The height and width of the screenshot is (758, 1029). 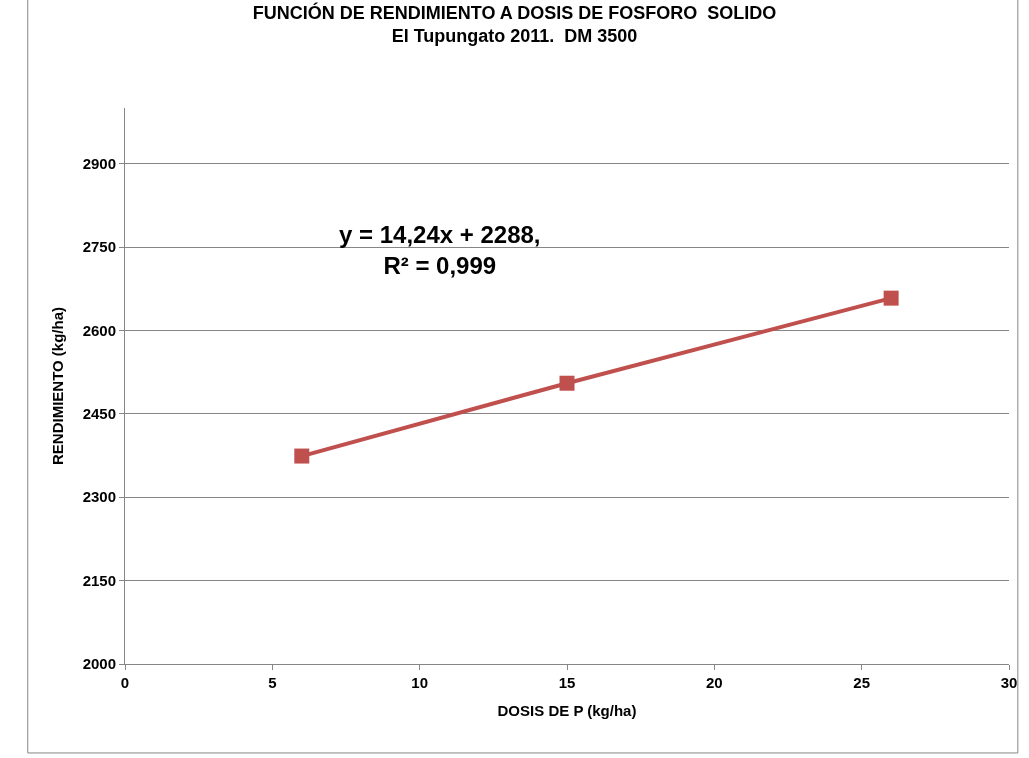 I want to click on chart-title: FUNCIÓN DE RENDIMIENTO A DOSIS DE FOSFORO SOLIDO, so click(x=514, y=12).